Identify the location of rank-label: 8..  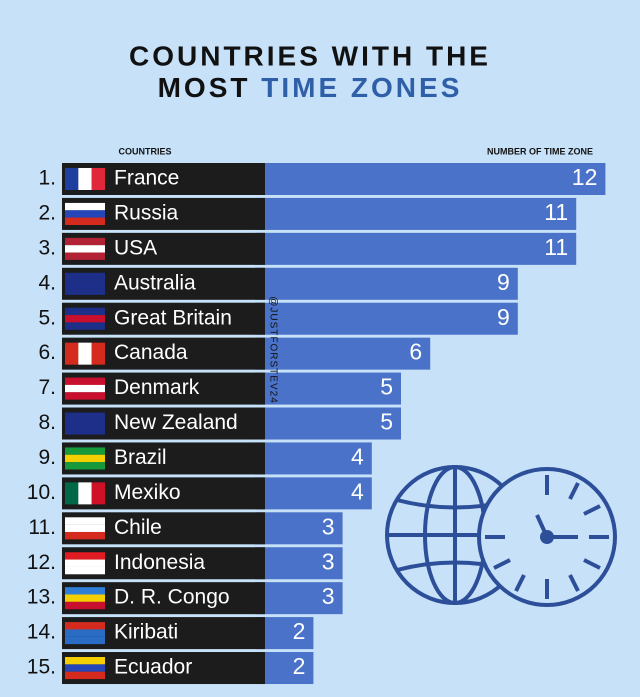
(47, 422).